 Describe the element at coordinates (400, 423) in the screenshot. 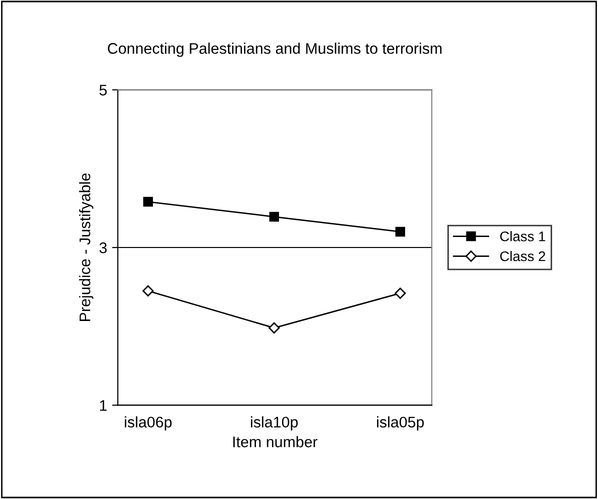

I see `x-tick-label: isla05p` at that location.